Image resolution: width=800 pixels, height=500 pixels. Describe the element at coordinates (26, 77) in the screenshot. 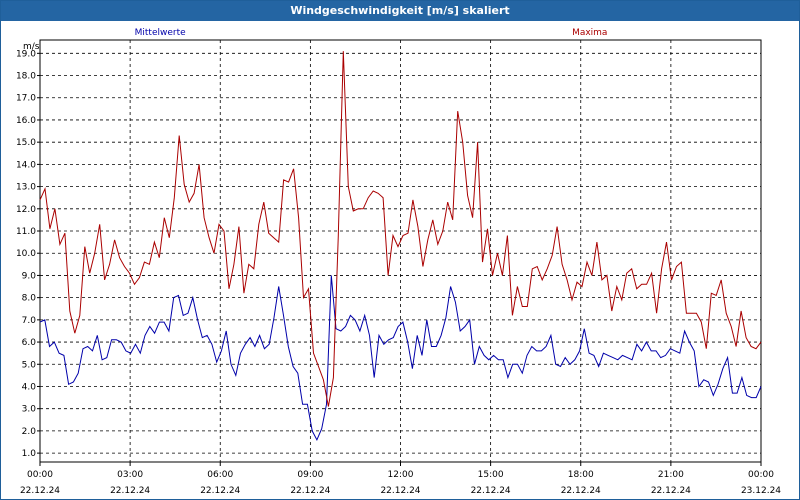

I see `y-tick-label: 18.0` at that location.